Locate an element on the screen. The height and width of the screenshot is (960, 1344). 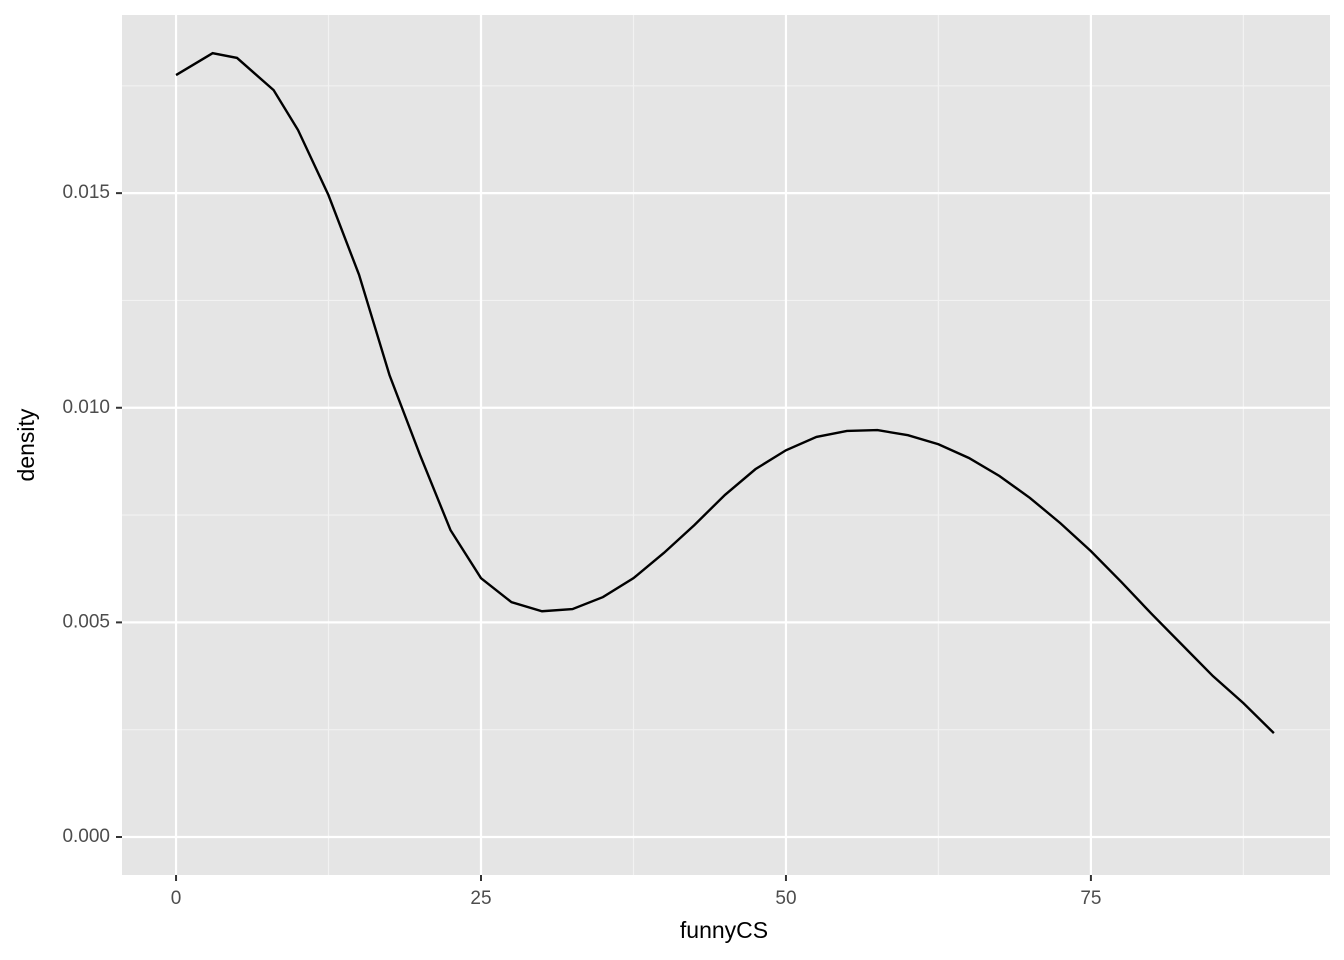
y-tick-label: 0.010 is located at coordinates (86, 407).